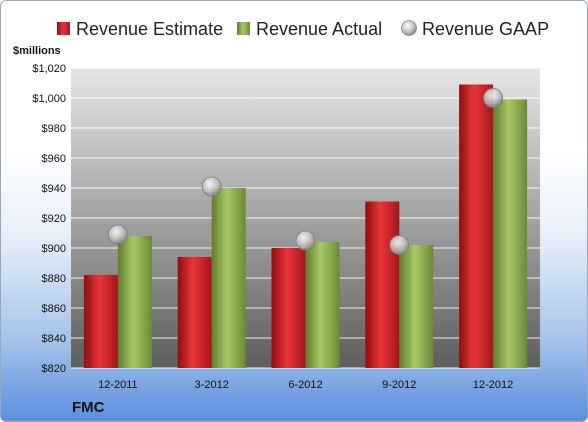  I want to click on y-axis-unit-label: $millions, so click(37, 51).